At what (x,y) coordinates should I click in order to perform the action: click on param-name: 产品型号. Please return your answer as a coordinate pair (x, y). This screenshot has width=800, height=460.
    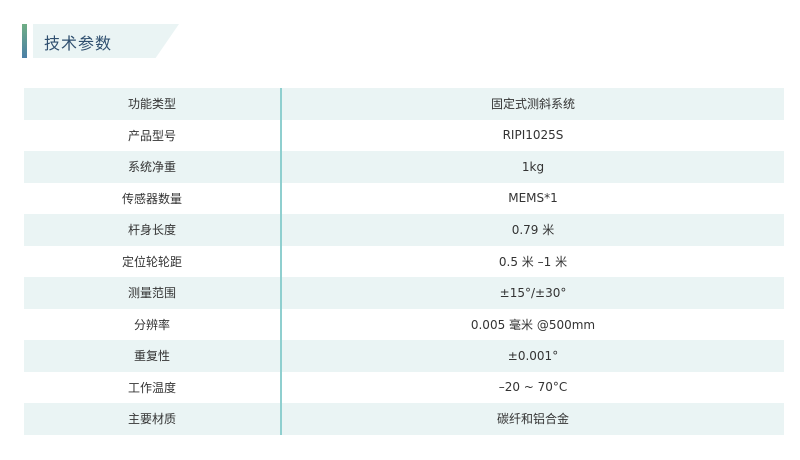
    Looking at the image, I should click on (153, 135).